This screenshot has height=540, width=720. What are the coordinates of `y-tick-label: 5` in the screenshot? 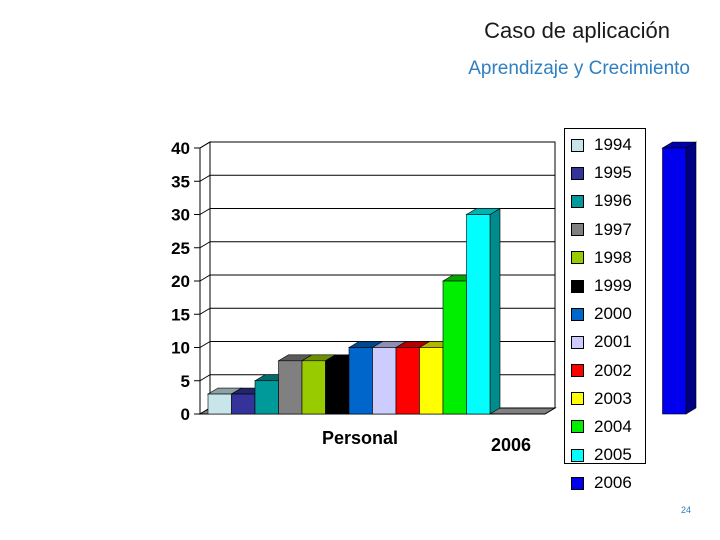 It's located at (185, 381).